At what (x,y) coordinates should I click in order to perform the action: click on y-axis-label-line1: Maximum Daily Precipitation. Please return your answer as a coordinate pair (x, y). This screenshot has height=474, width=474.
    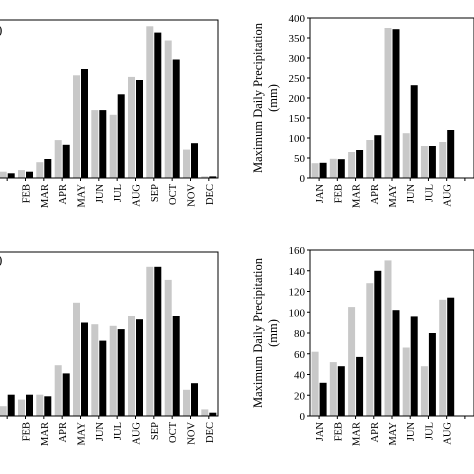
    Looking at the image, I should click on (258, 332).